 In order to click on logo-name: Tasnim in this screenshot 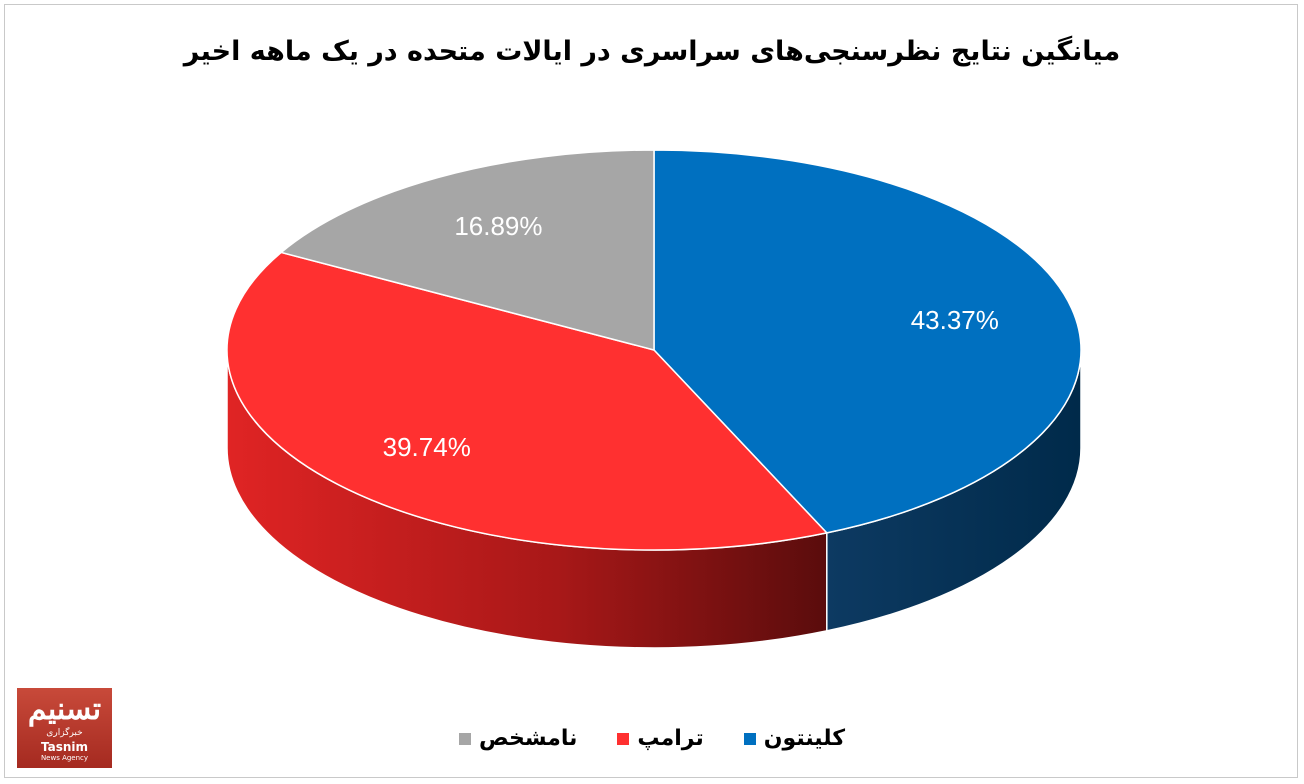, I will do `click(64, 747)`.